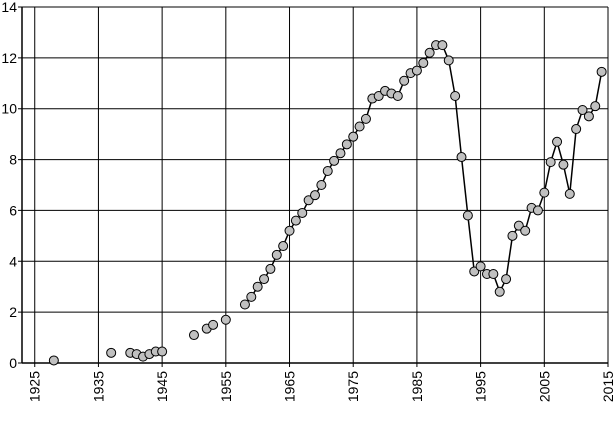 Image resolution: width=614 pixels, height=425 pixels. I want to click on x-tick-label: 2015, so click(607, 386).